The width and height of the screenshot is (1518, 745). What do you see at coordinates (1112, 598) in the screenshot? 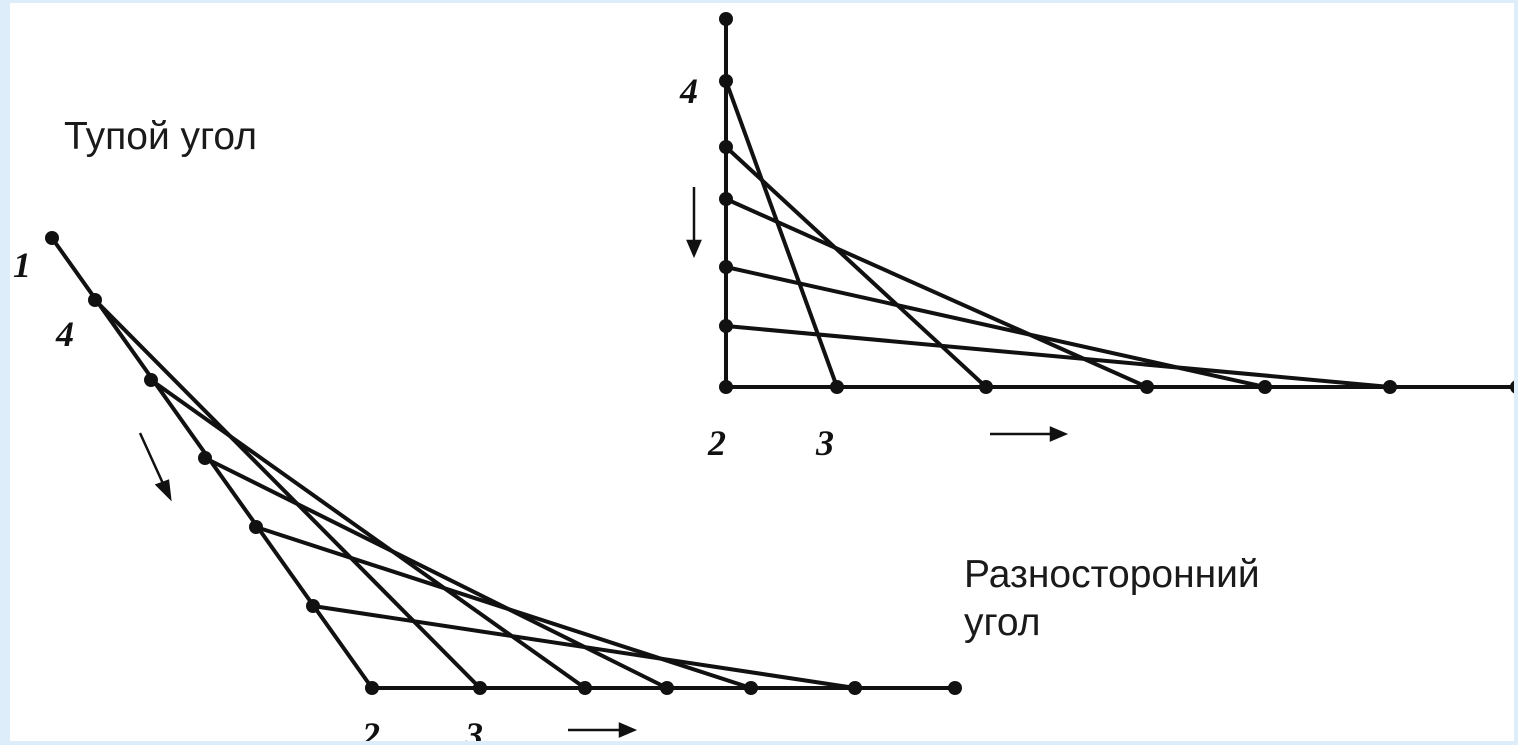
I see `caption-scalene-angle: Разносторонний угол` at bounding box center [1112, 598].